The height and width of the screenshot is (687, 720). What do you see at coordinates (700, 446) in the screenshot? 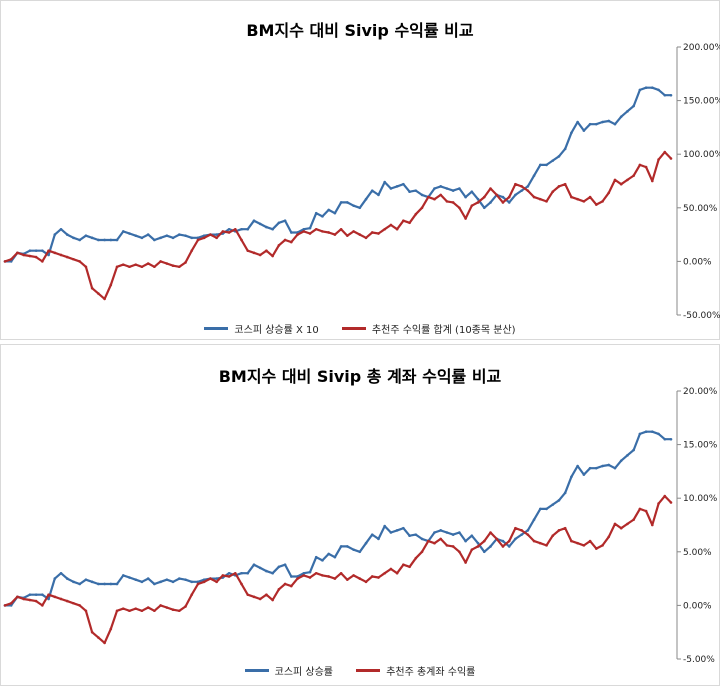
I see `y-tick-label: 15.00%` at bounding box center [700, 446].